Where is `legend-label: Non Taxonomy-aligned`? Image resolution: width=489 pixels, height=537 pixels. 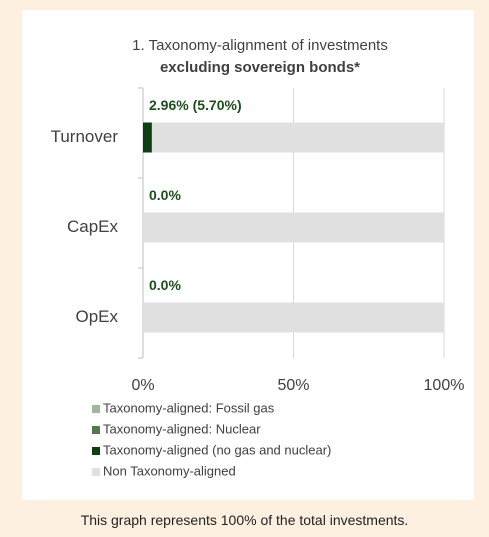
legend-label: Non Taxonomy-aligned is located at coordinates (169, 470).